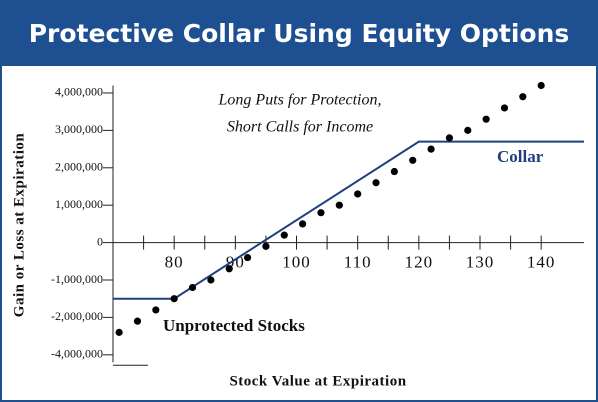  I want to click on y-axis-title: Gain or Loss at Expiration, so click(19, 225).